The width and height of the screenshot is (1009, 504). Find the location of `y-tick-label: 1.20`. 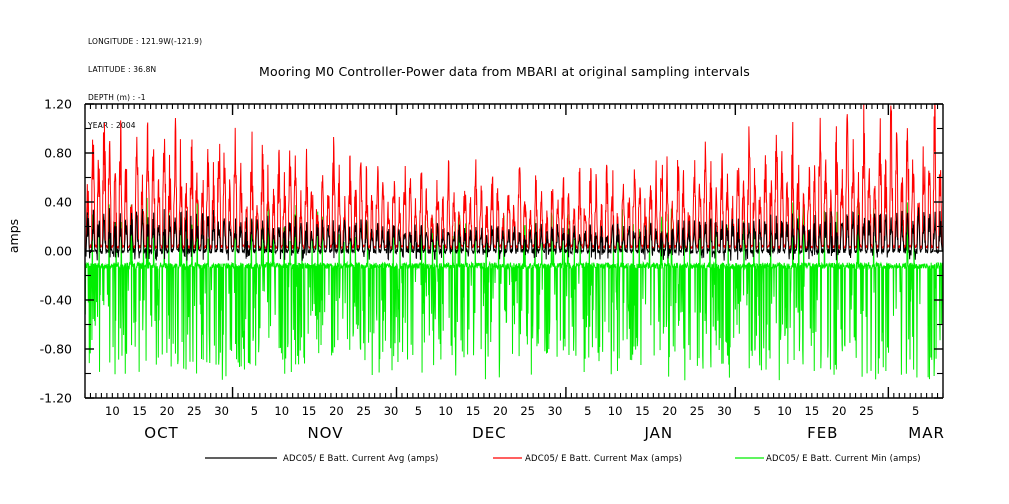

y-tick-label: 1.20 is located at coordinates (58, 104).